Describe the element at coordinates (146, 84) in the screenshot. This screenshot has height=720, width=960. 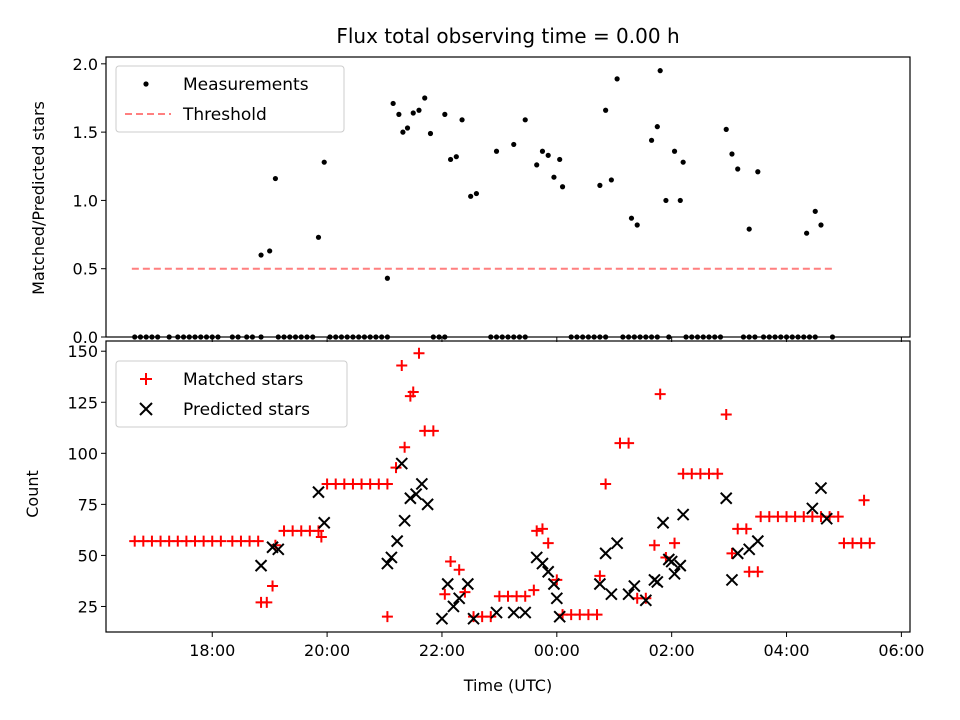
I see `legend-marker-measurements` at that location.